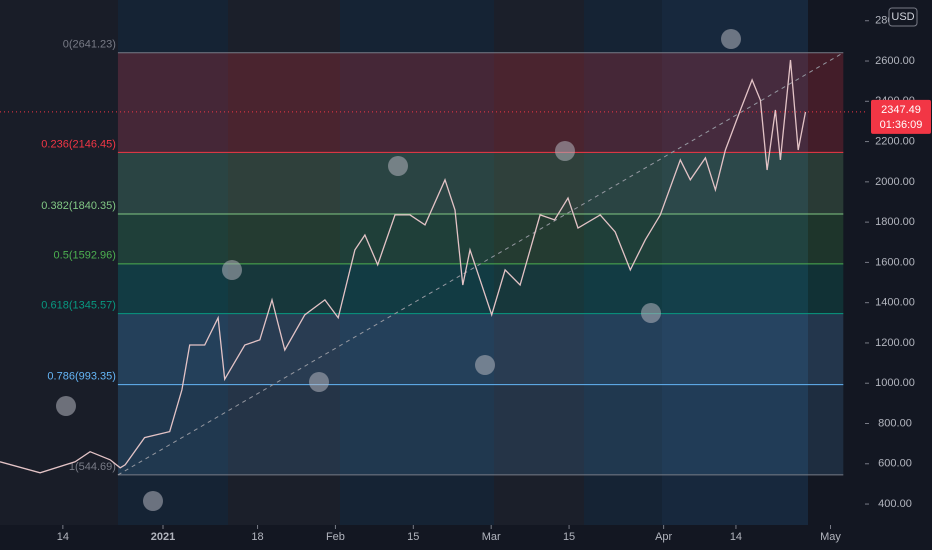 The height and width of the screenshot is (550, 932). What do you see at coordinates (85, 256) in the screenshot?
I see `fib-label: 0.5(1592.96)` at bounding box center [85, 256].